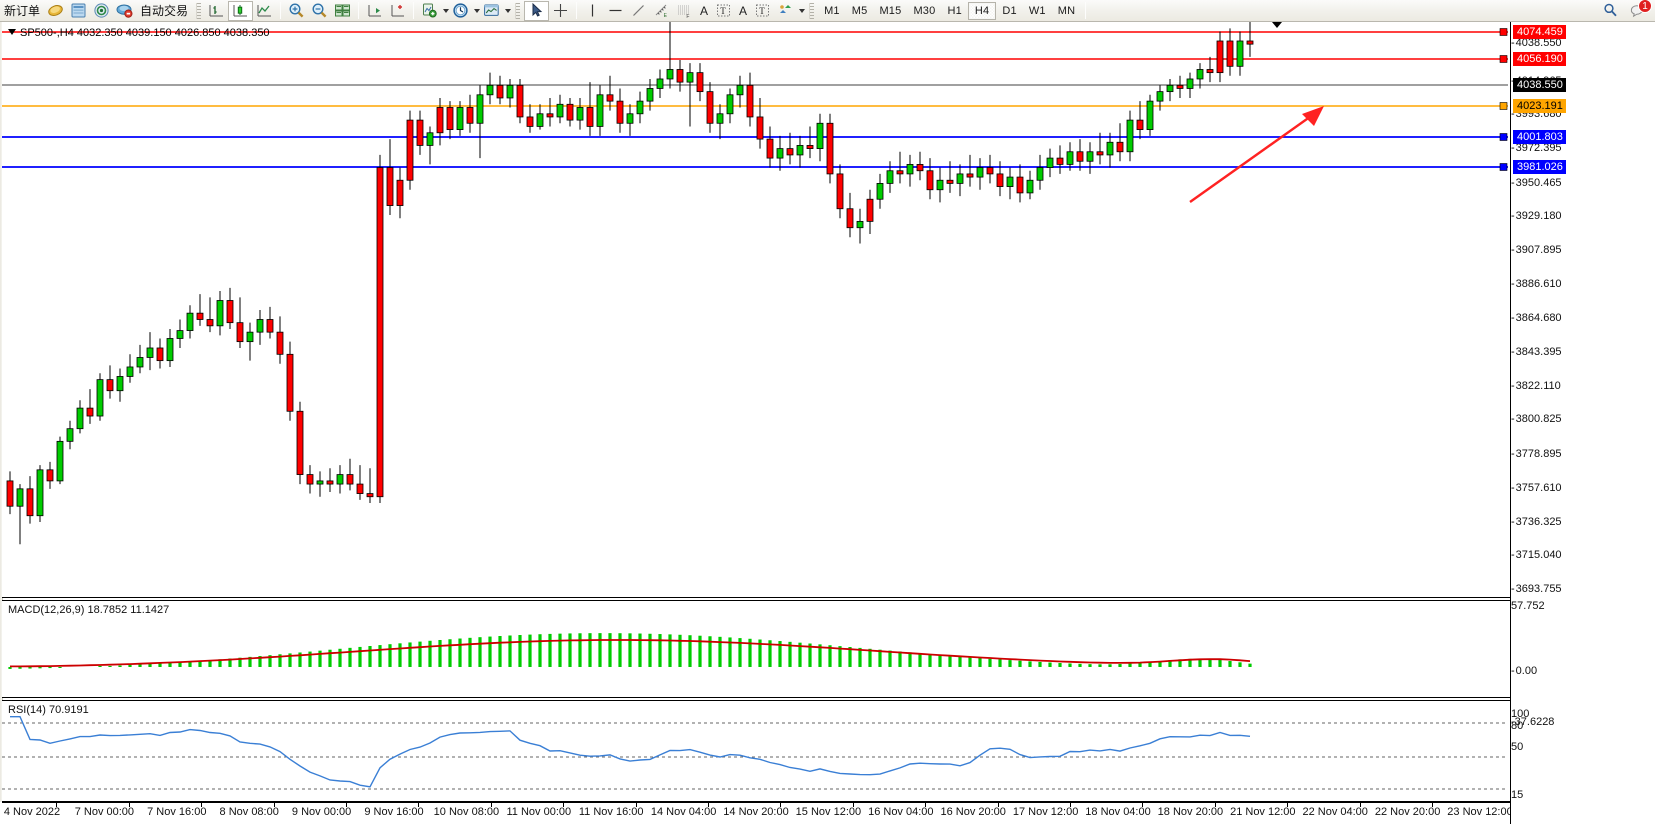  Describe the element at coordinates (374, 11) in the screenshot. I see `chart-shift-icon` at that location.